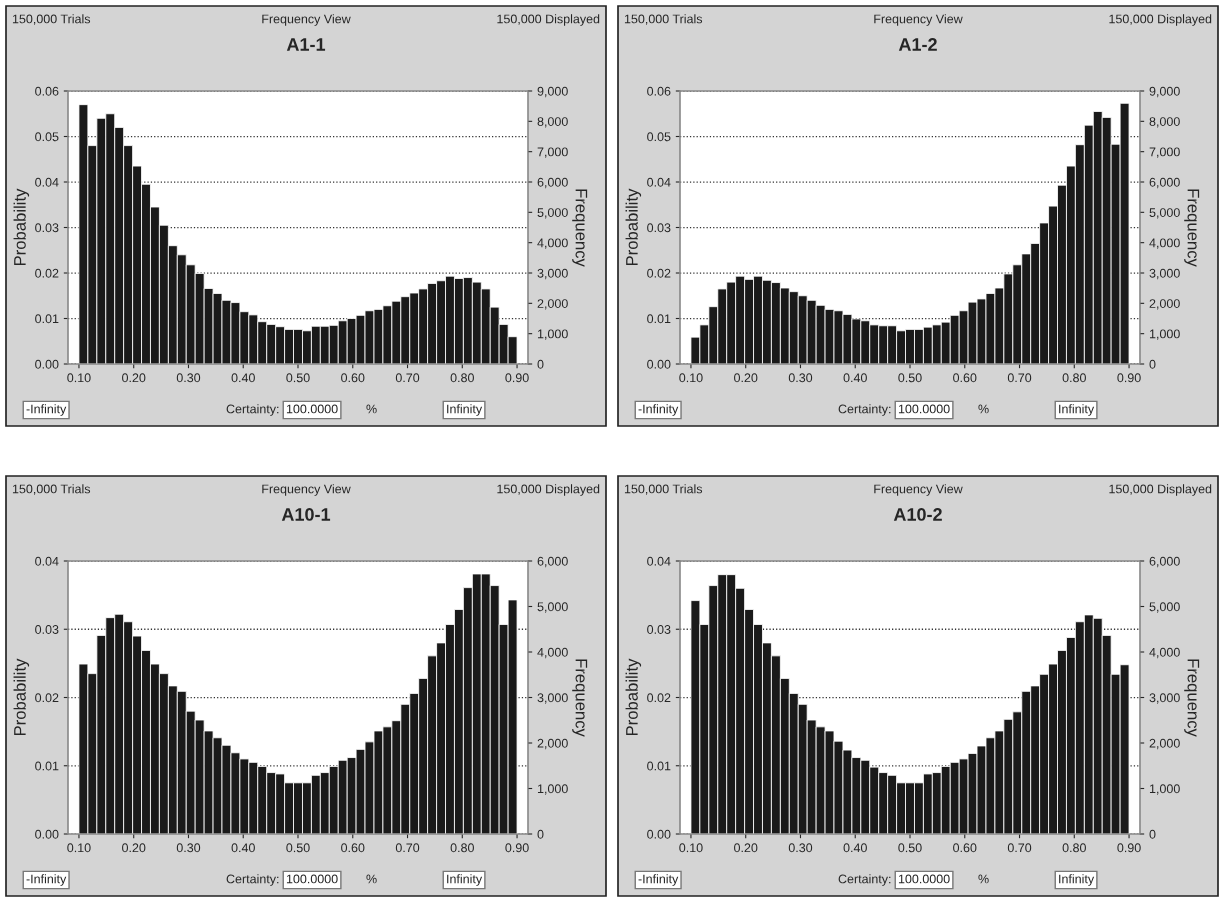  What do you see at coordinates (1164, 698) in the screenshot?
I see `y2-tick-label: 3,000` at bounding box center [1164, 698].